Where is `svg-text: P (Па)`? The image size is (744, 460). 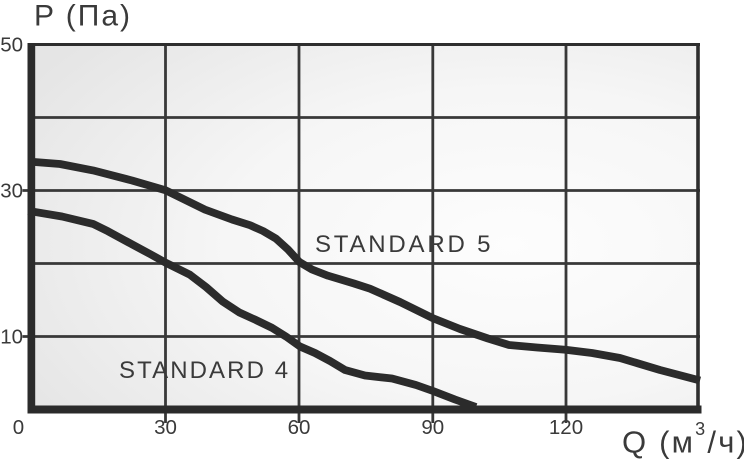
svg-text: P (Па) is located at coordinates (83, 16).